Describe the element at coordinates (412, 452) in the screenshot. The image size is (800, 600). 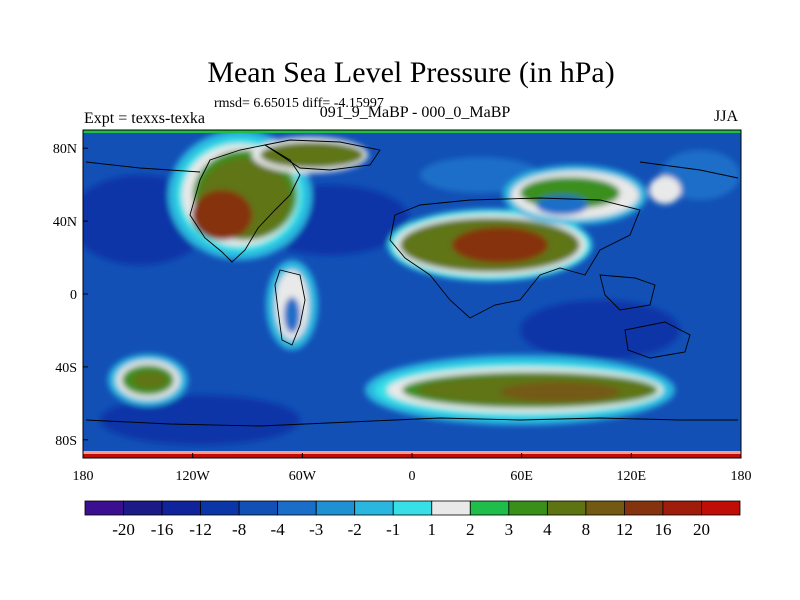
I see `south-pole-edge` at that location.